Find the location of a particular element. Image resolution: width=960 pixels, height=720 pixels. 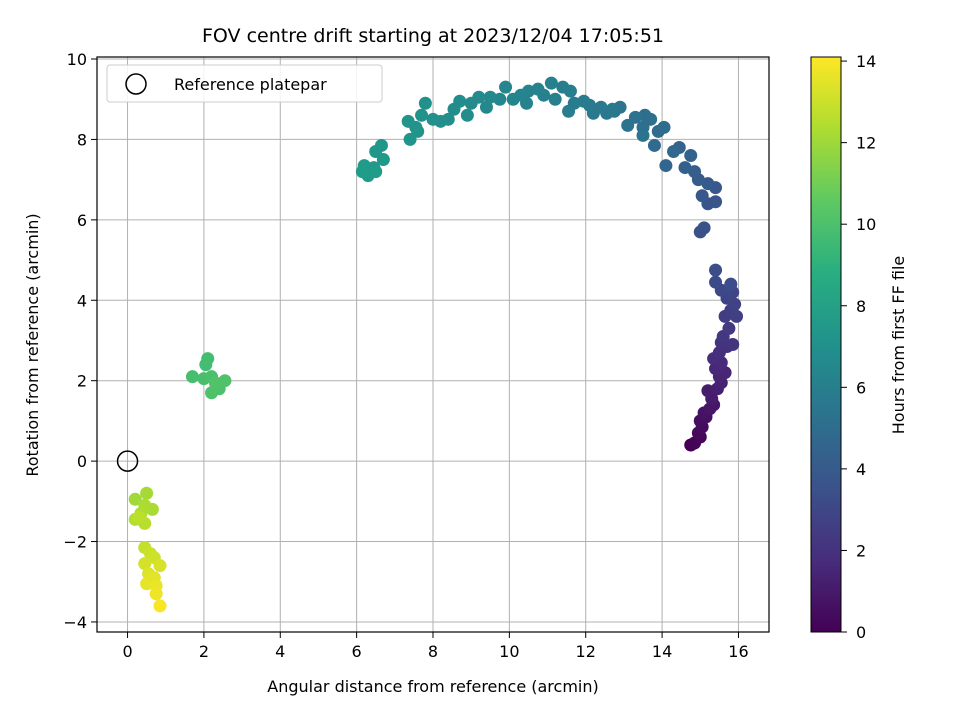

legend: Reference platepar is located at coordinates (244, 83).